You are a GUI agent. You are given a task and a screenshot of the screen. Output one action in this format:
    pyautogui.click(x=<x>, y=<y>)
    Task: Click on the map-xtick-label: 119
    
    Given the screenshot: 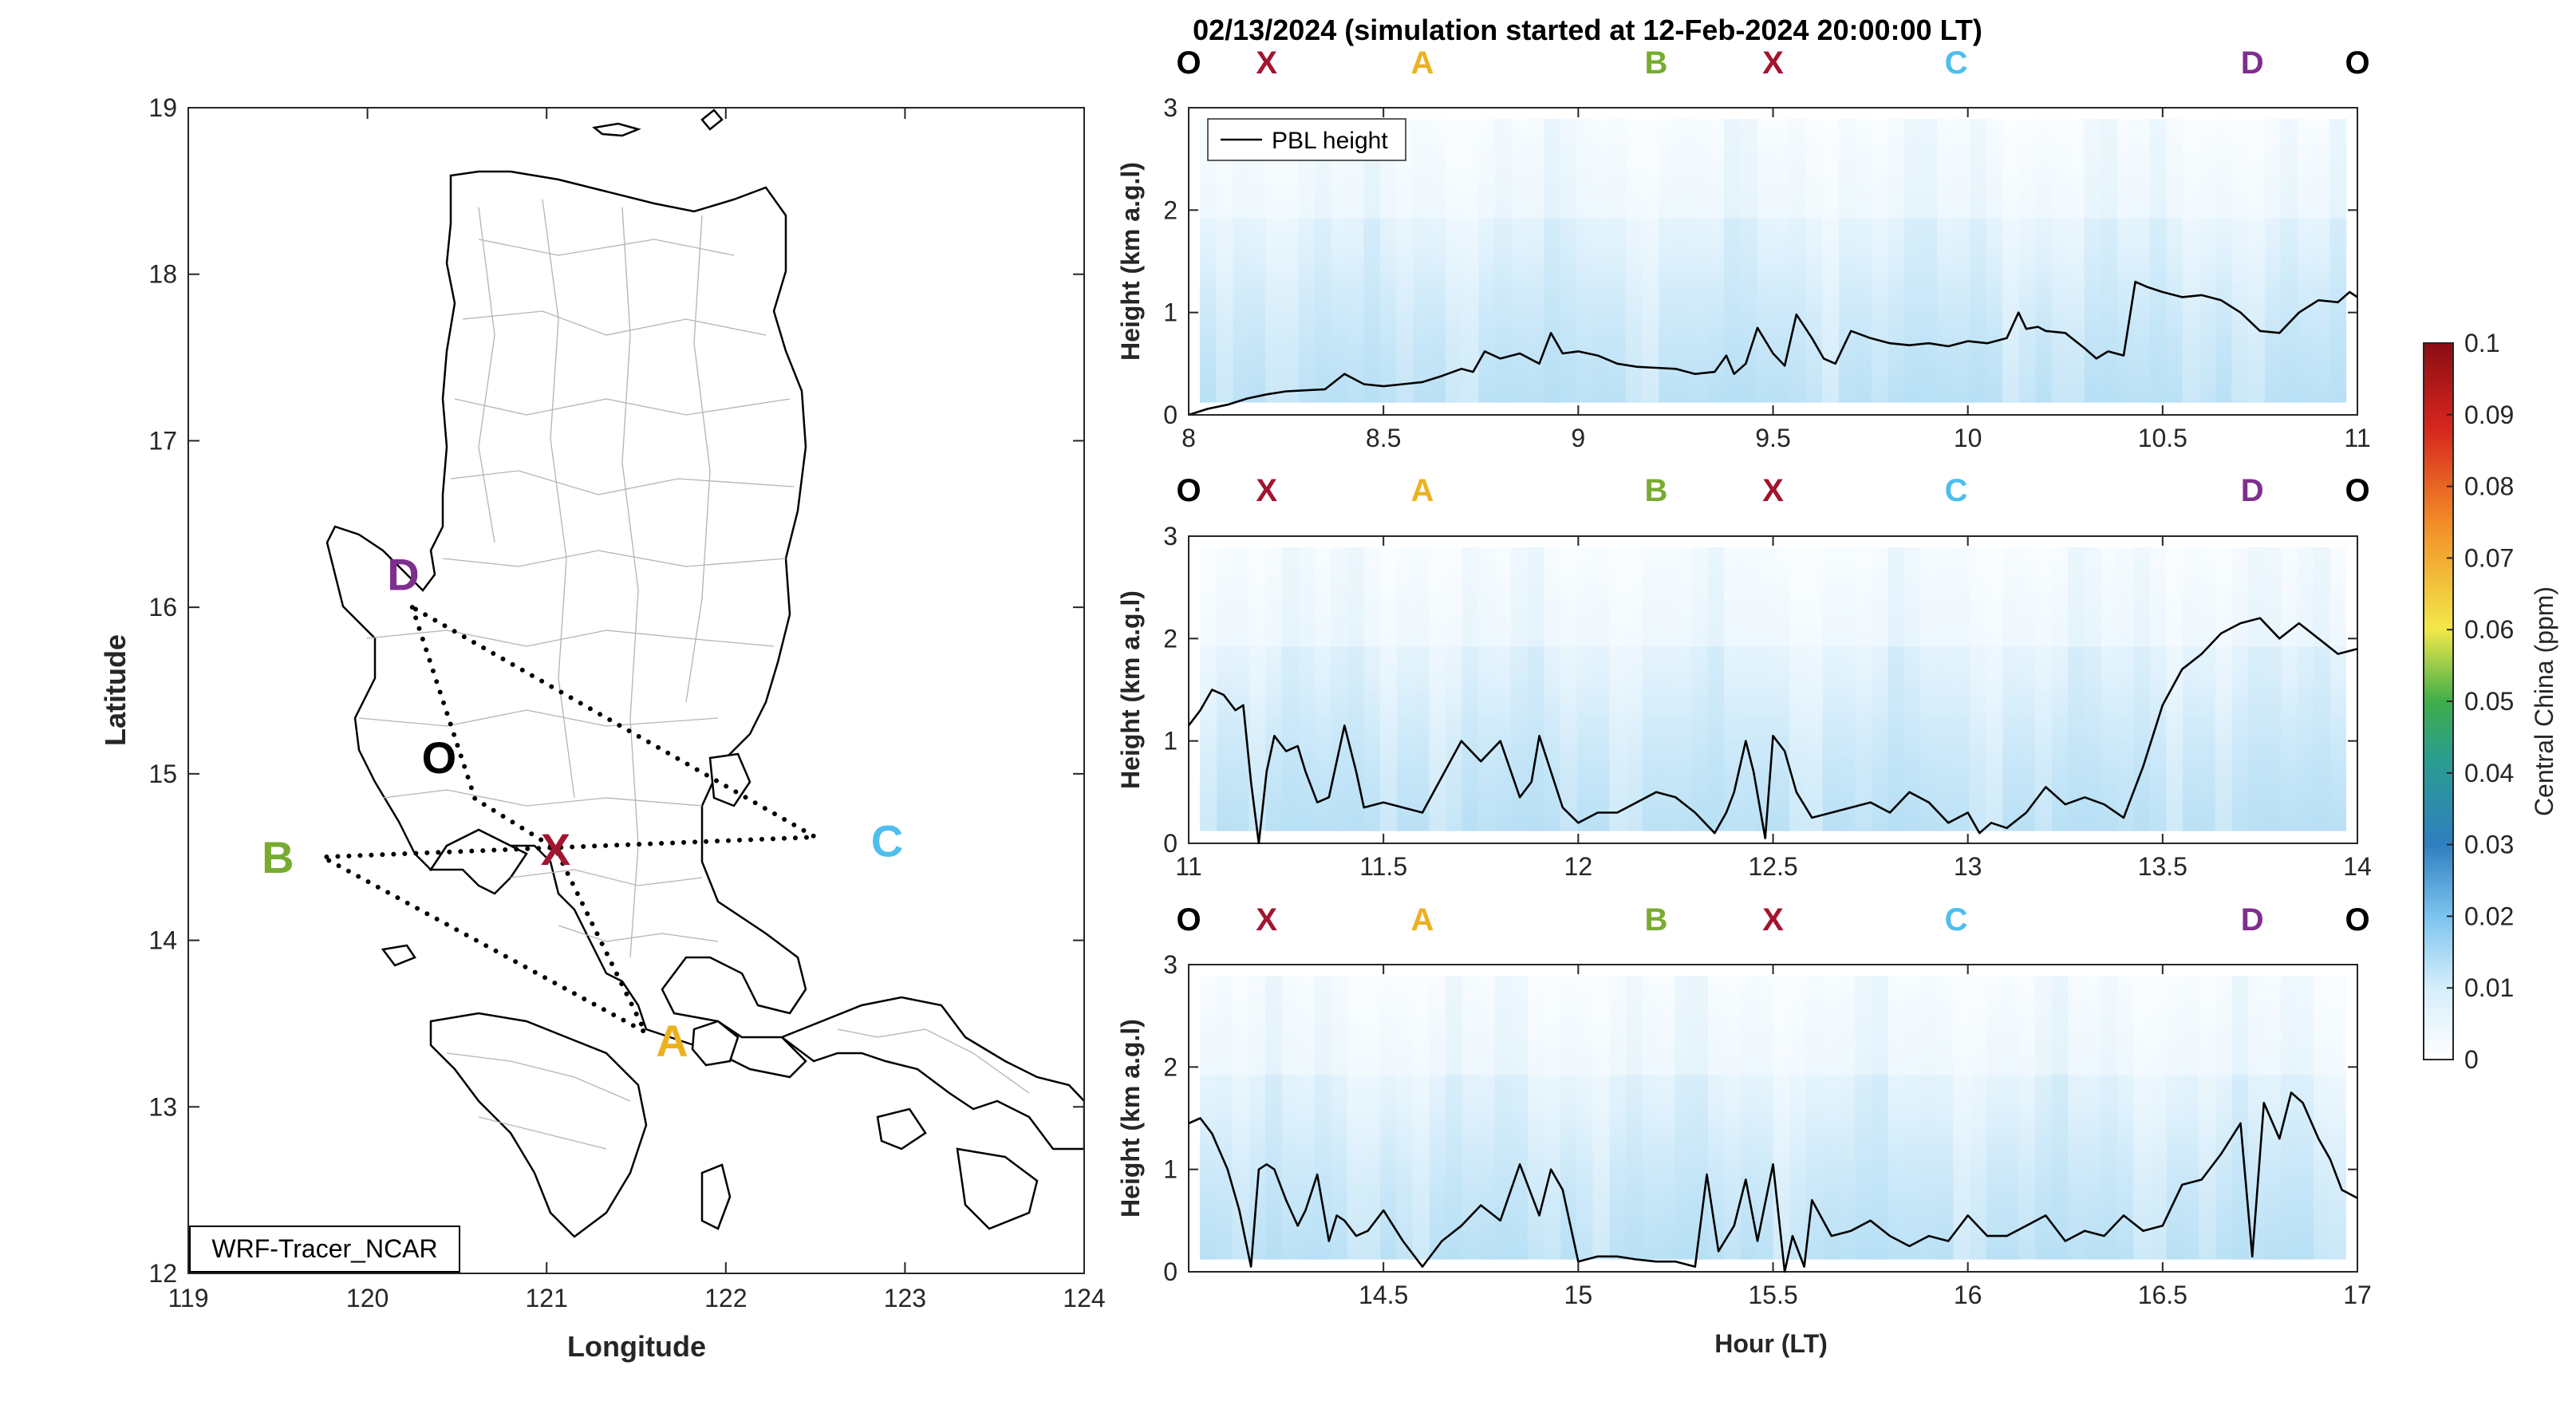 What is the action you would take?
    pyautogui.click(x=188, y=1298)
    